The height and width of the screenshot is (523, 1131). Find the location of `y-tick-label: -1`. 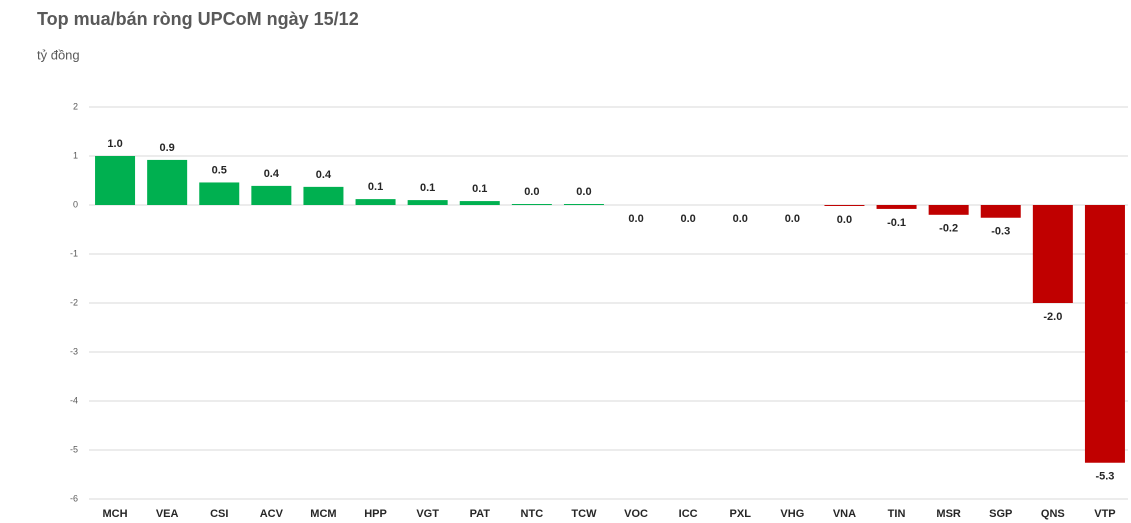

y-tick-label: -1 is located at coordinates (74, 253).